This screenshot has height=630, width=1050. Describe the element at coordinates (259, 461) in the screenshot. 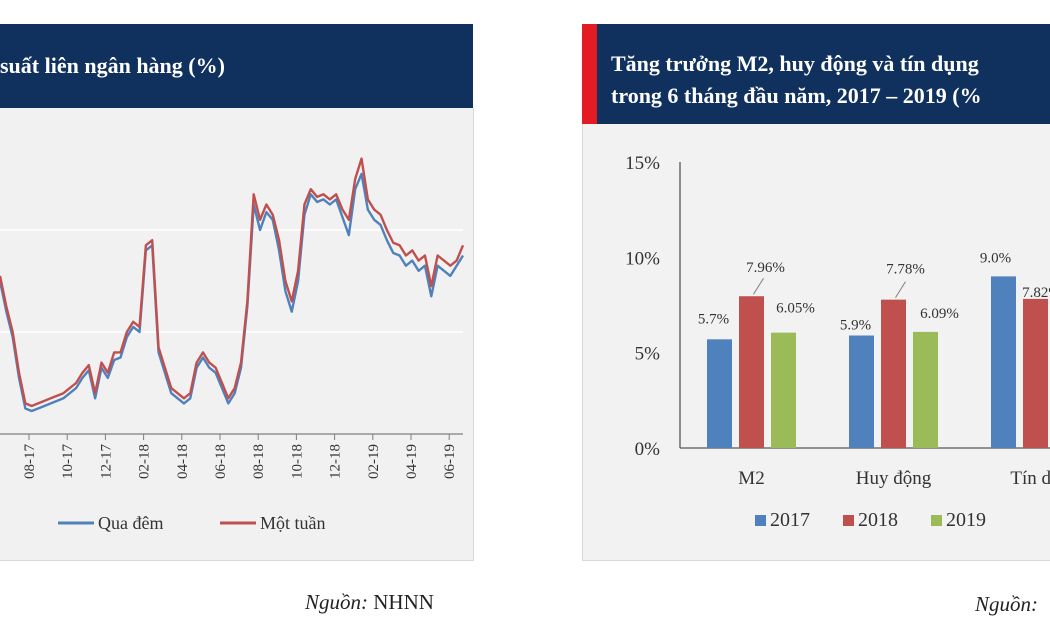

I see `x-tick-label: 08-18` at that location.